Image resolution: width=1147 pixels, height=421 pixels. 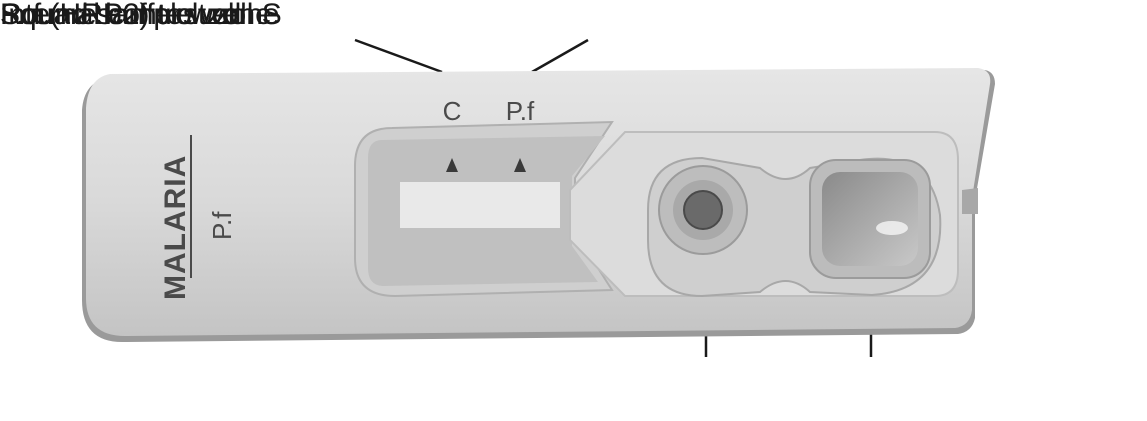 I want to click on test-strip, so click(x=480, y=205).